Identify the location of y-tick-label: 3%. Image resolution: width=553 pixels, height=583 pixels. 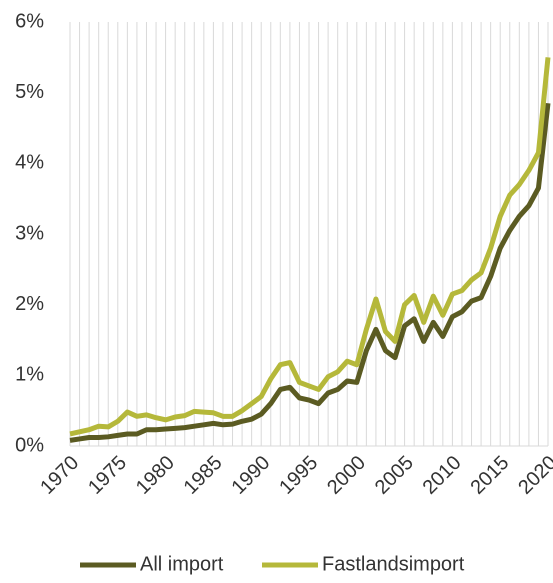
(29, 233).